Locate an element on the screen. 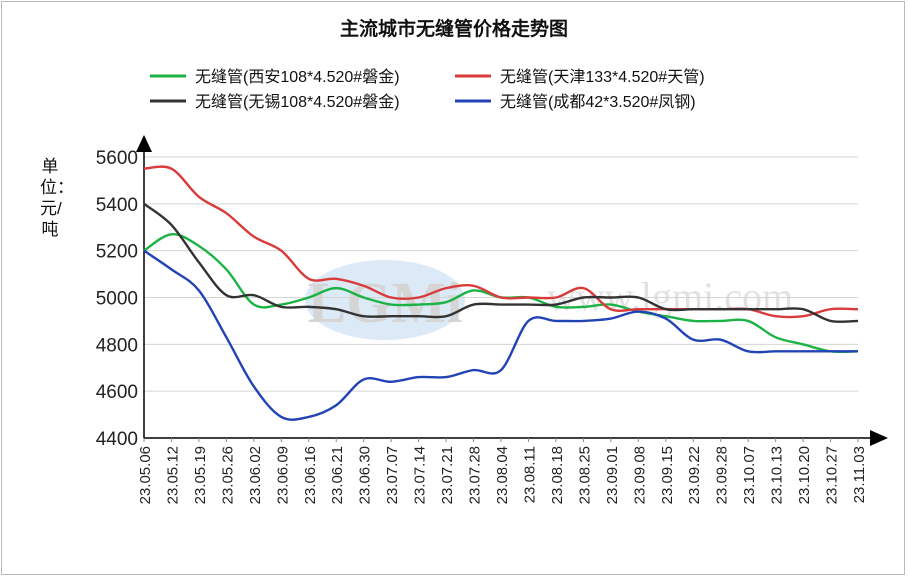 The width and height of the screenshot is (908, 578). x-axis-arrow is located at coordinates (879, 438).